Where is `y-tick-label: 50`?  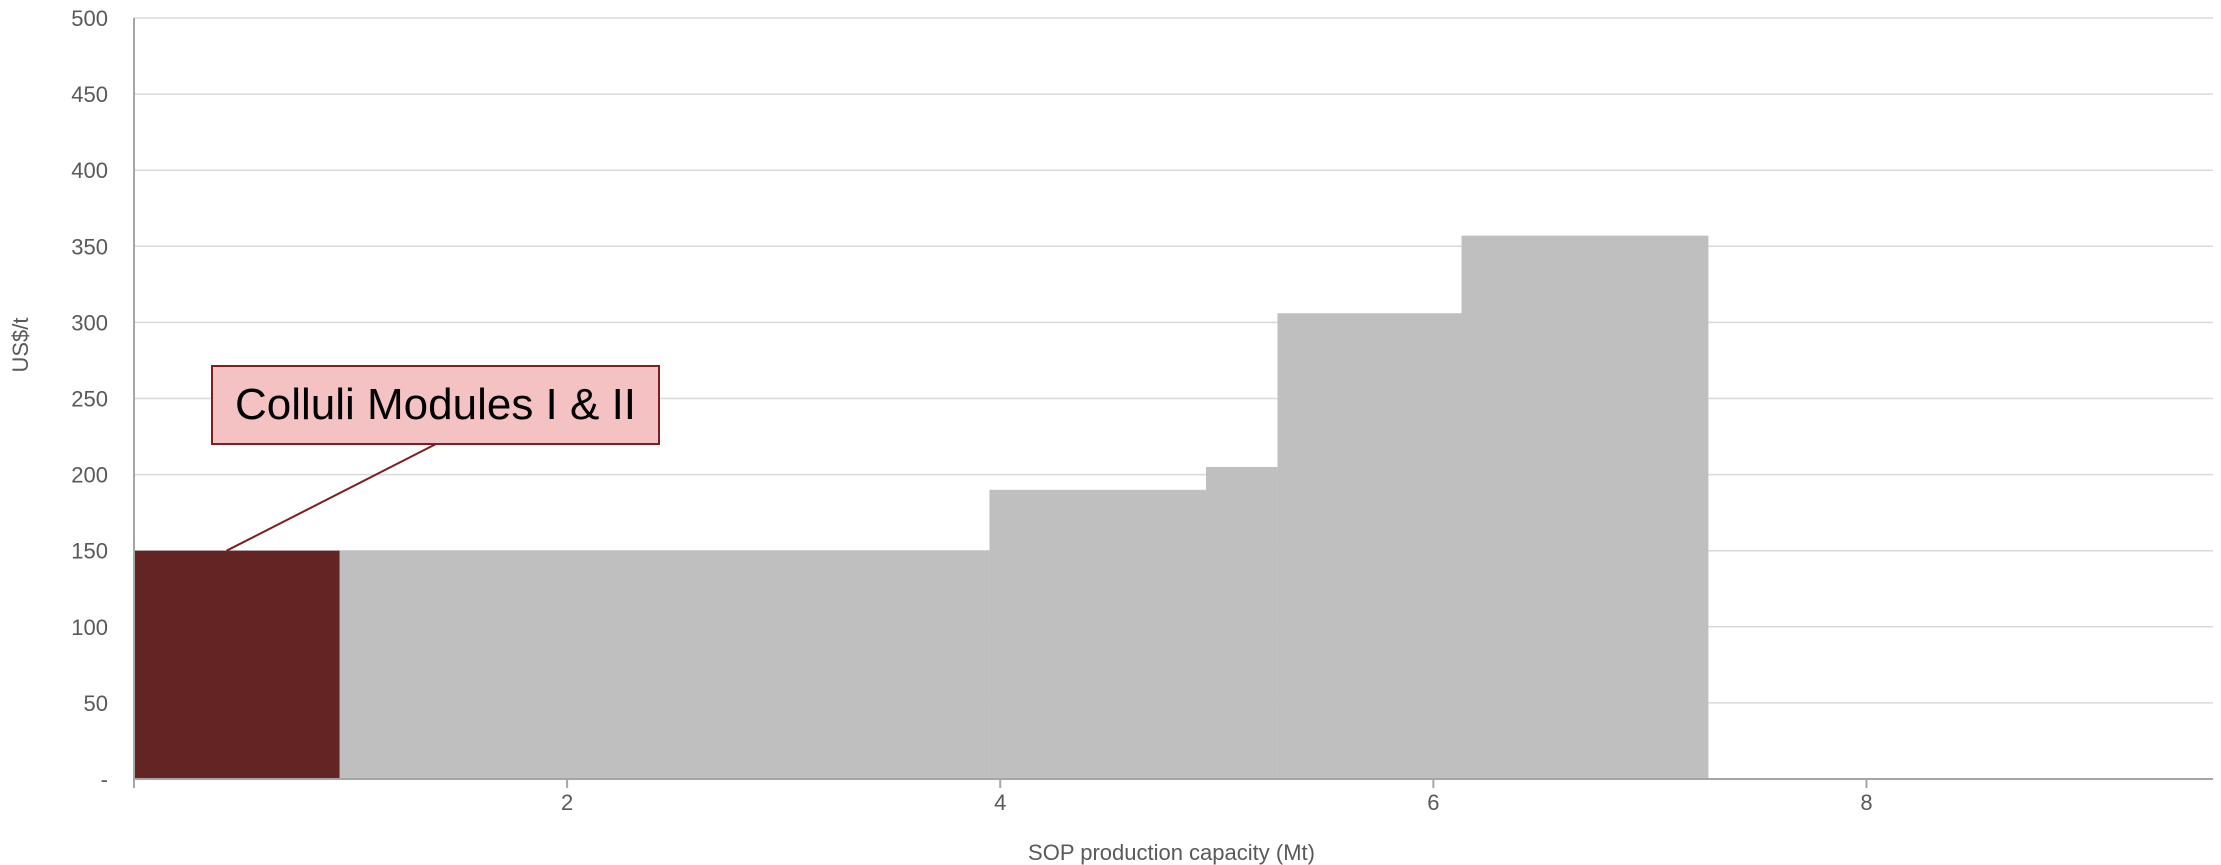 y-tick-label: 50 is located at coordinates (96, 703).